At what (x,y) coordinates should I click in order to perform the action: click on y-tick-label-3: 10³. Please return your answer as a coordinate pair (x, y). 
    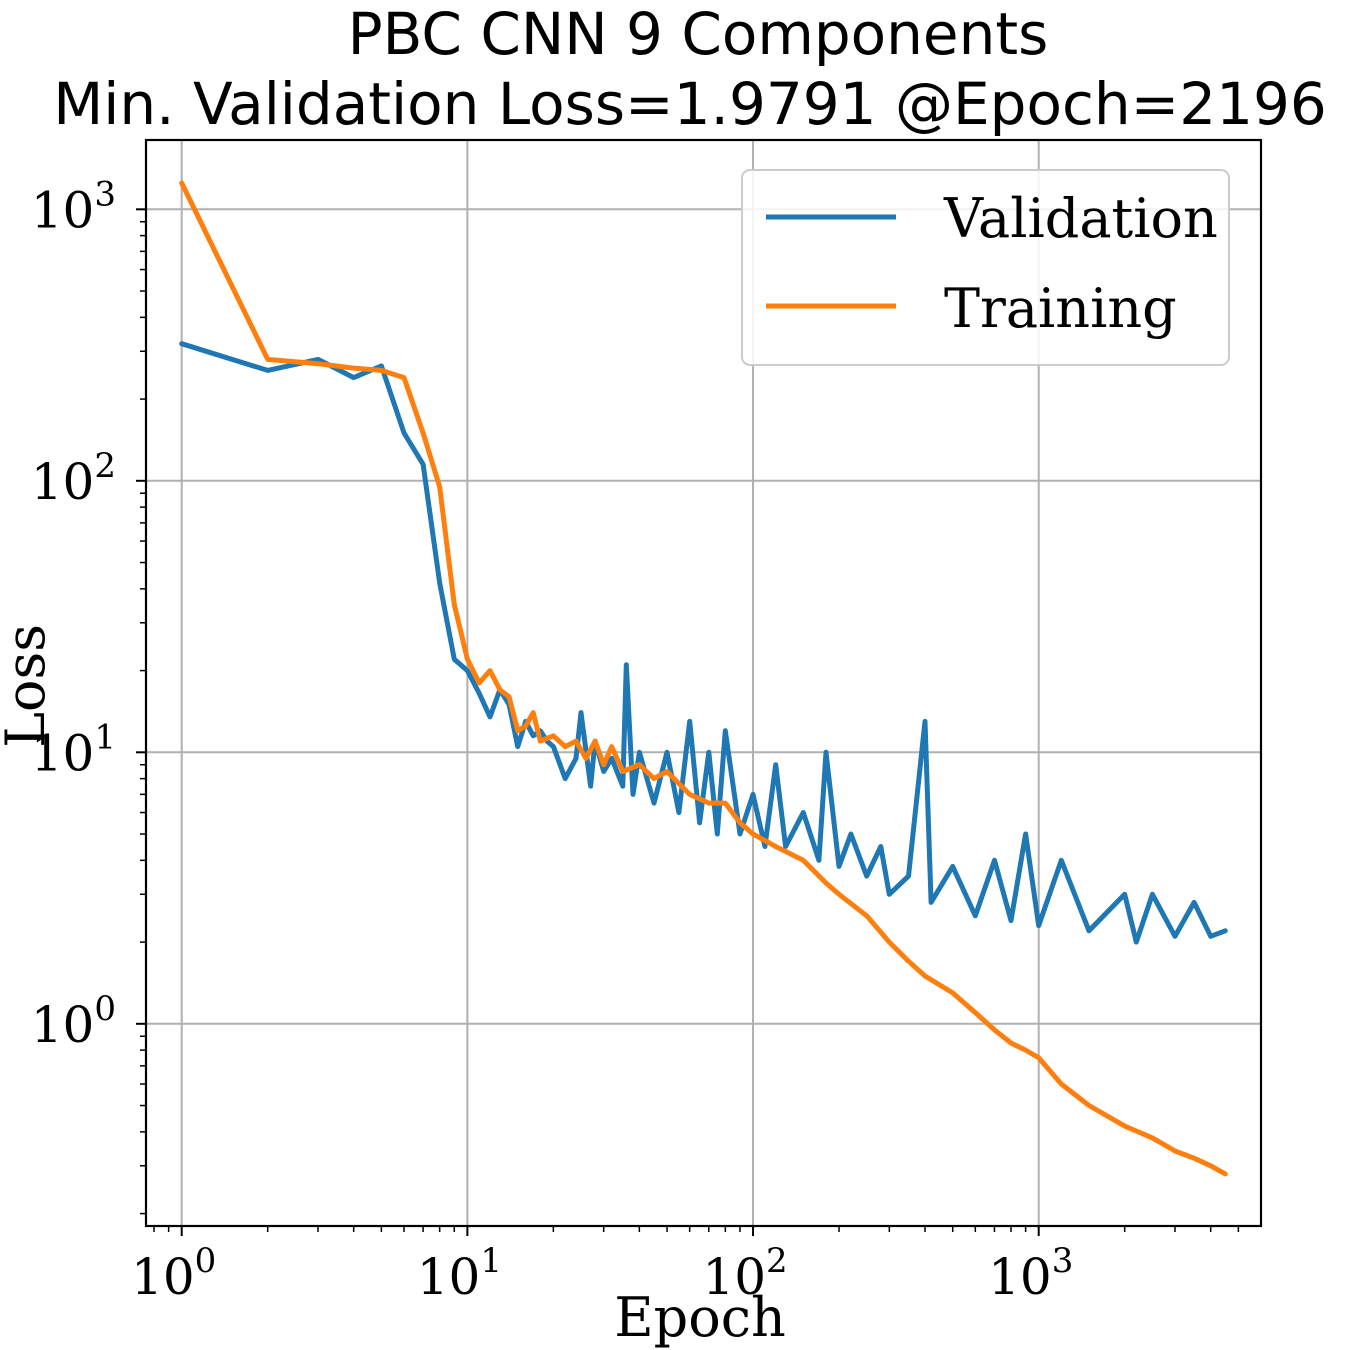
    Looking at the image, I should click on (73, 206).